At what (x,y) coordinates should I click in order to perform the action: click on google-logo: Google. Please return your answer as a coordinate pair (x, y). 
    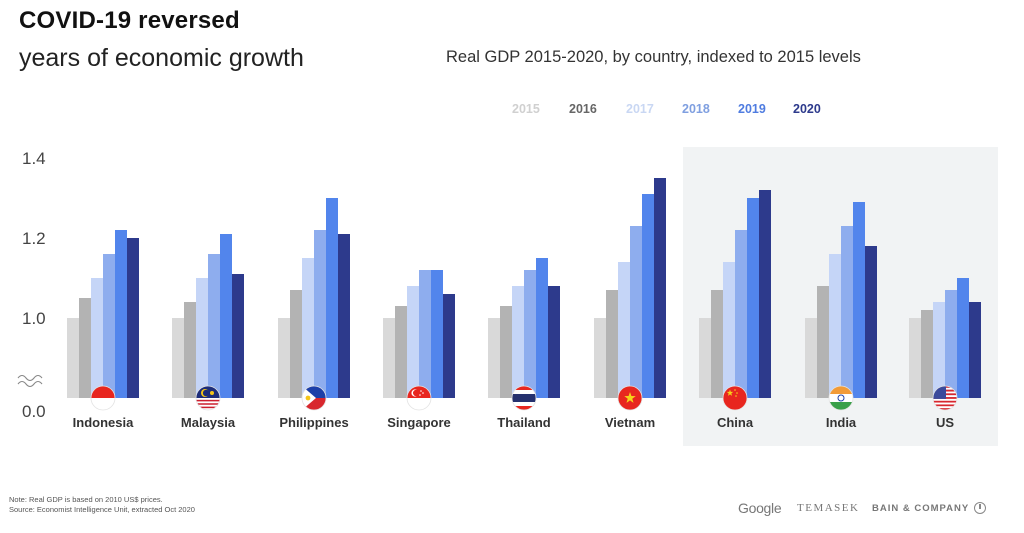
    Looking at the image, I should click on (760, 508).